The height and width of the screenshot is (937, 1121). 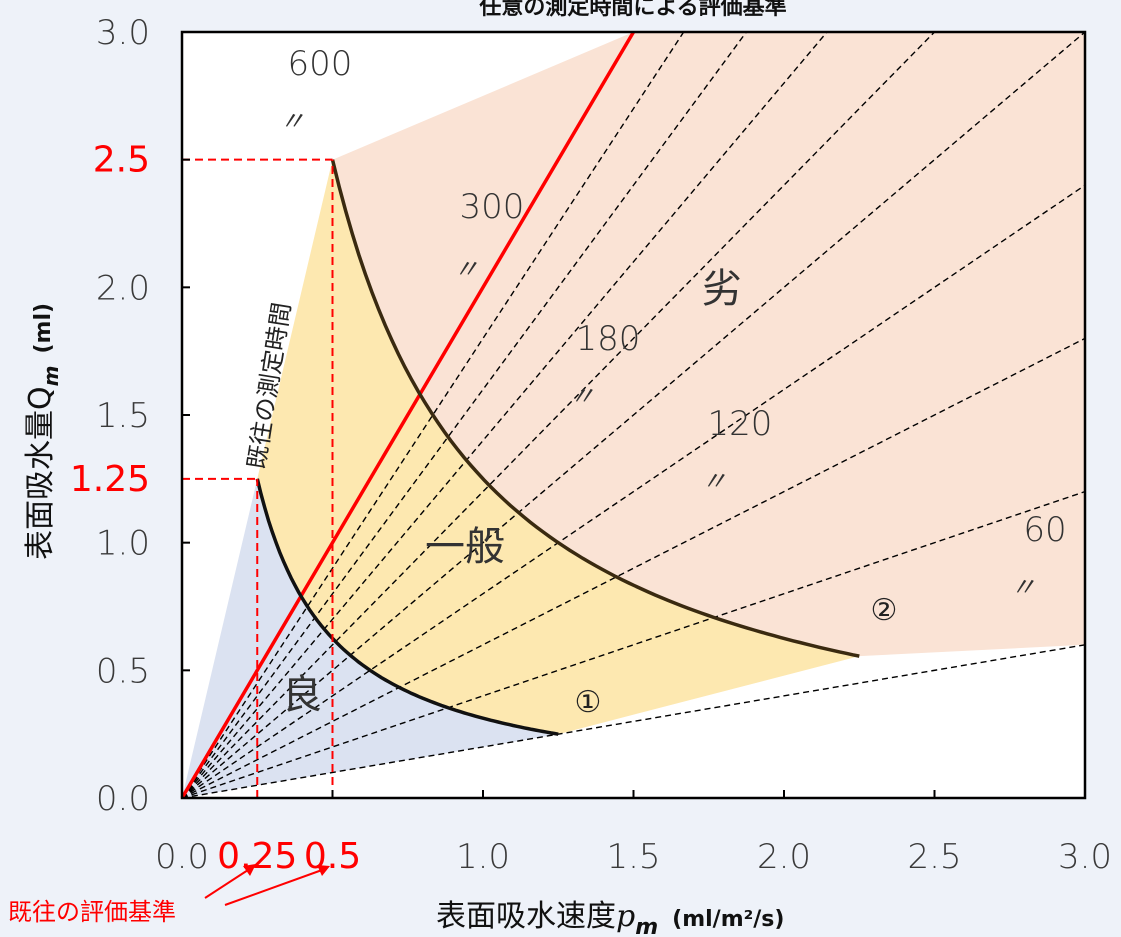 What do you see at coordinates (608, 339) in the screenshot?
I see `time-label-180: 180` at bounding box center [608, 339].